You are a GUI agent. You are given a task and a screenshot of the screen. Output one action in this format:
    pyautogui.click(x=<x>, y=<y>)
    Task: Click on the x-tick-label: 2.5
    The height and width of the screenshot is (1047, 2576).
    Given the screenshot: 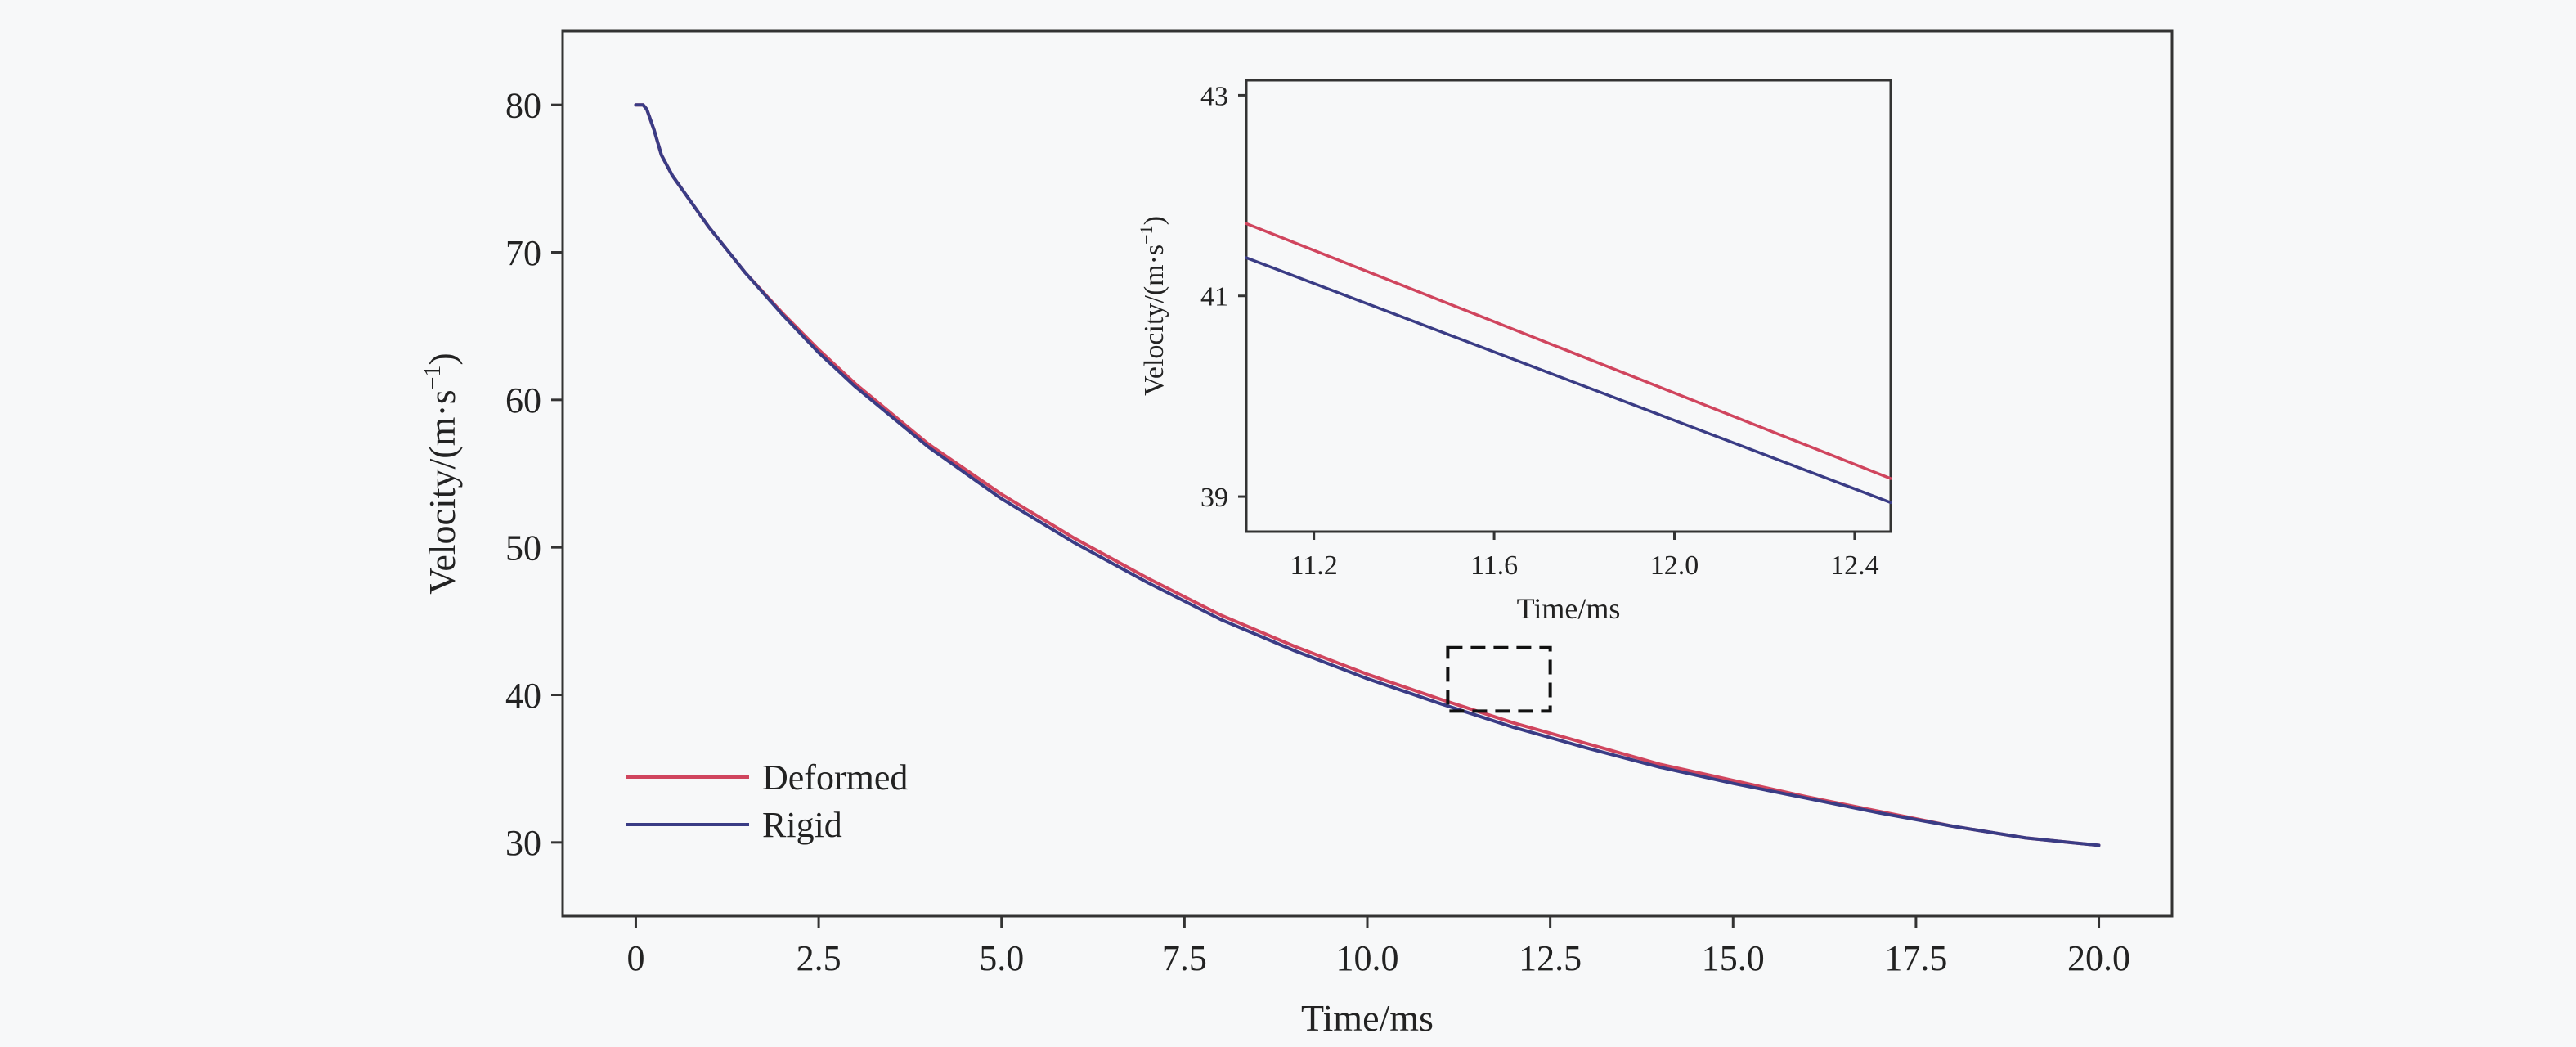 What is the action you would take?
    pyautogui.click(x=819, y=958)
    